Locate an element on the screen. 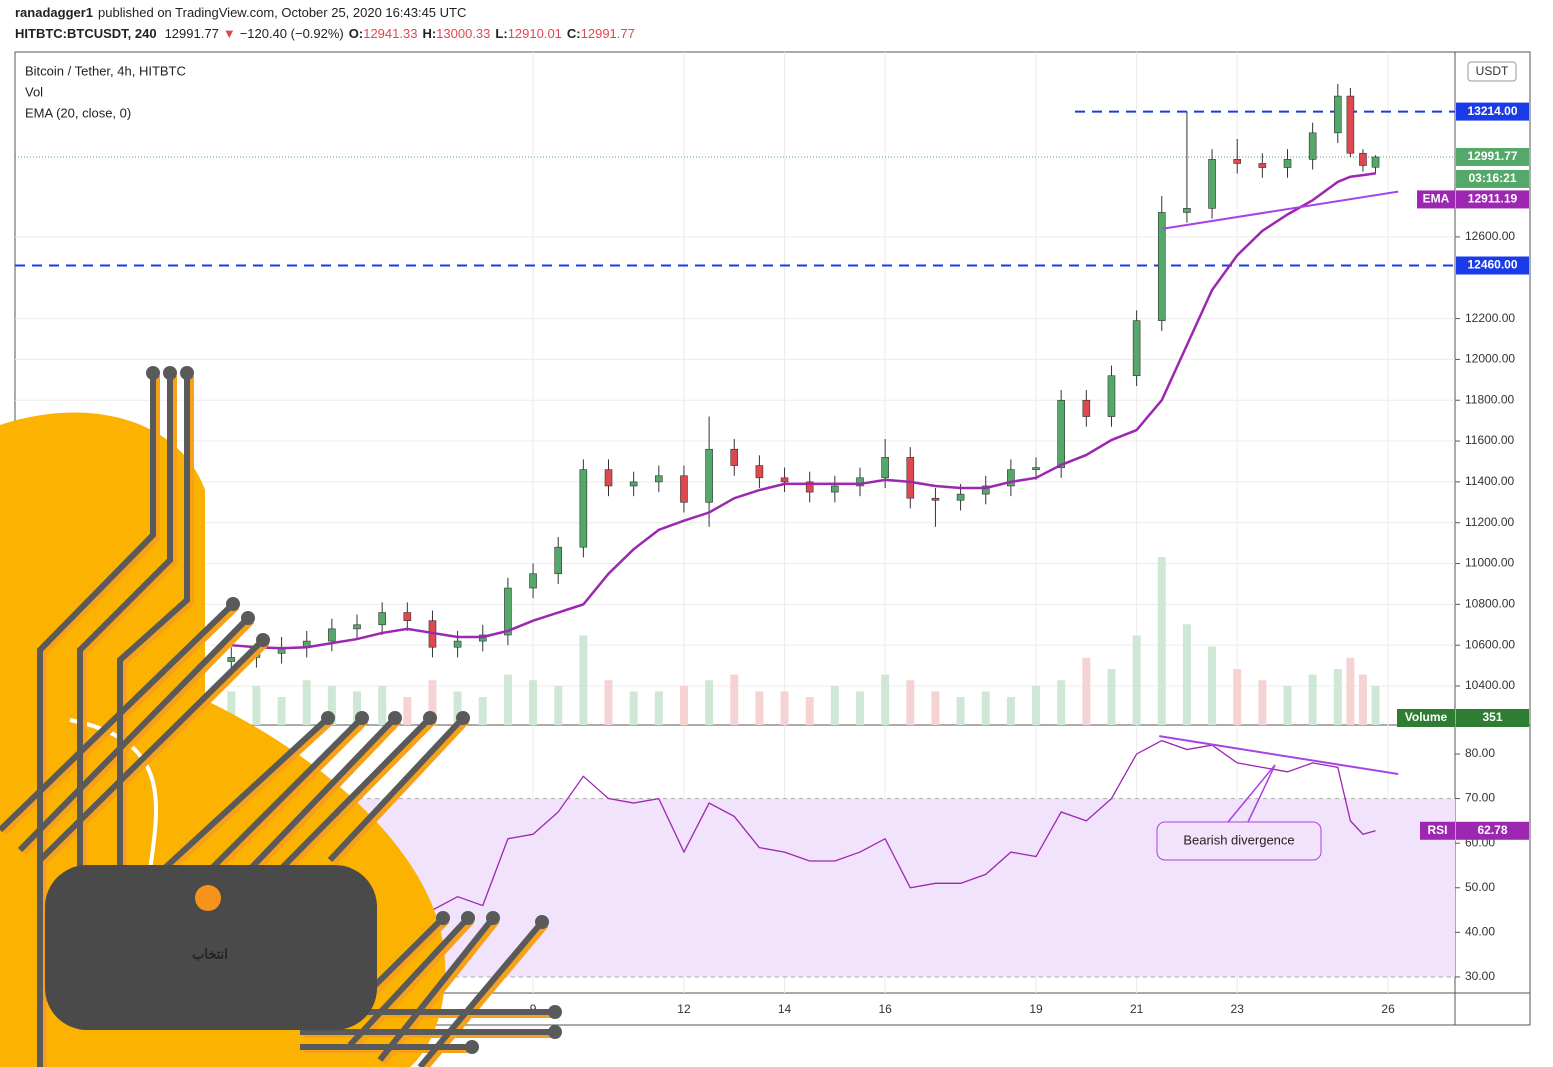  rsi-label-name: RSI is located at coordinates (1437, 830).